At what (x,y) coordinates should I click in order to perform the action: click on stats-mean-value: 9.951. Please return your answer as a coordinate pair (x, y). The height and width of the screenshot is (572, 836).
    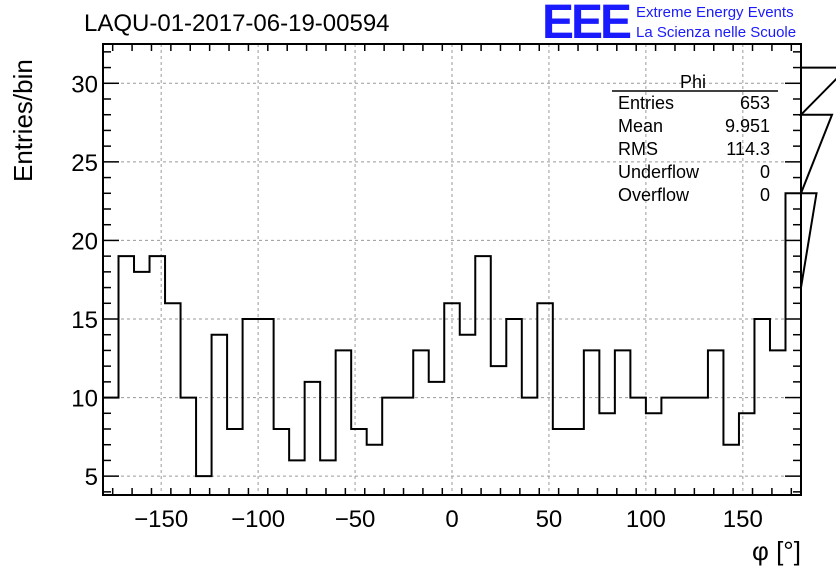
    Looking at the image, I should click on (747, 126).